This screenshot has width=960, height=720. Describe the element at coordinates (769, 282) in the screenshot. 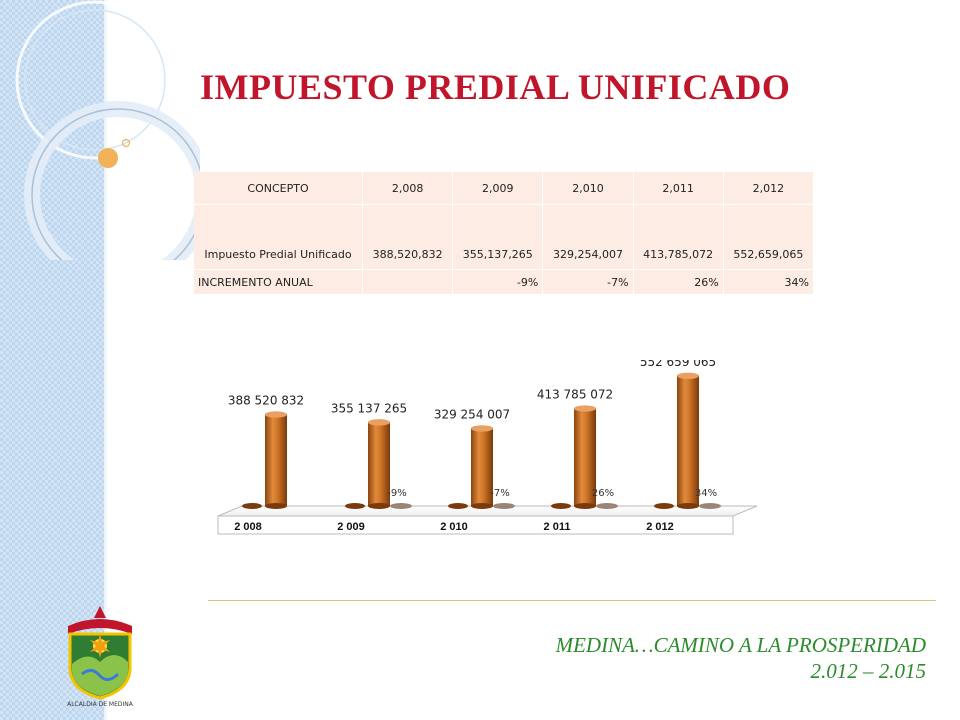

I see `table-cell: 34%` at that location.